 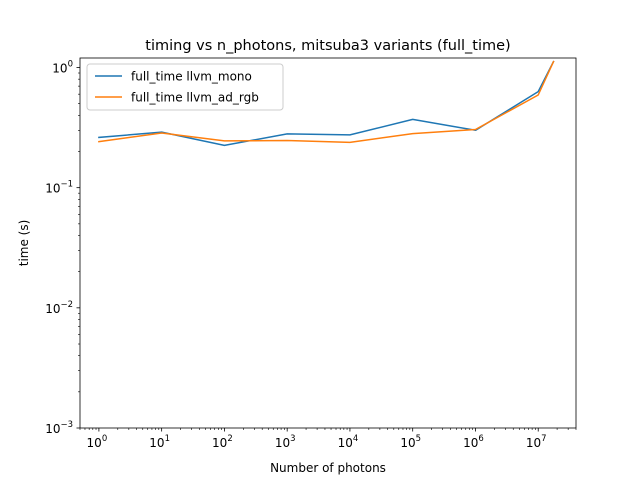 I want to click on y-axis-label: time (s), so click(x=24, y=243).